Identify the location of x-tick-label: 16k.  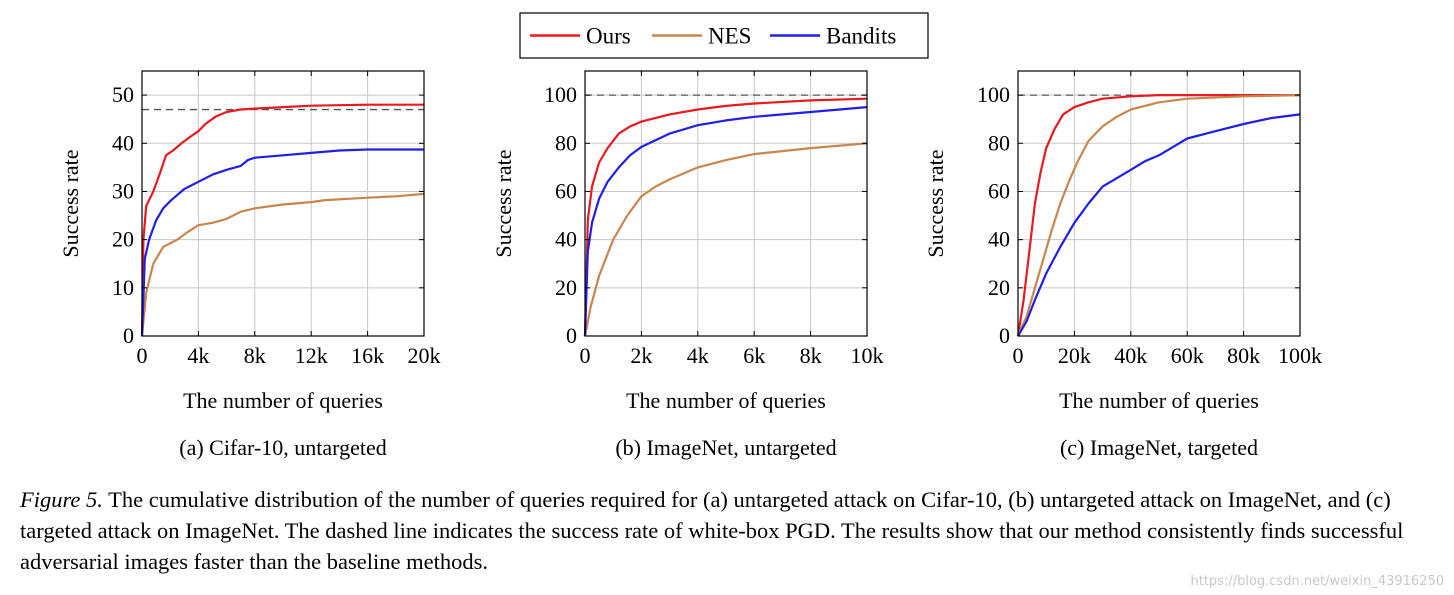
(367, 355).